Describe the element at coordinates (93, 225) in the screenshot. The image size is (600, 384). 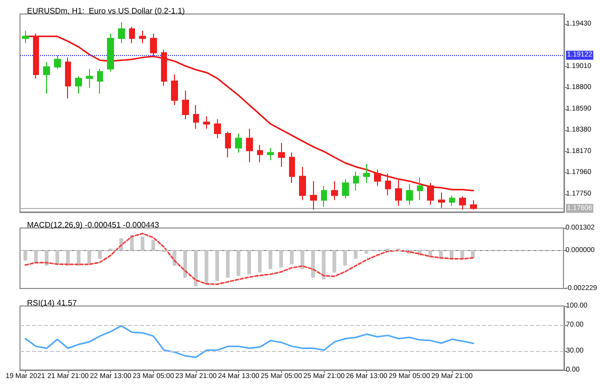
I see `chart-title: MACD(12,26,9) -0.000451 -0.000443` at that location.